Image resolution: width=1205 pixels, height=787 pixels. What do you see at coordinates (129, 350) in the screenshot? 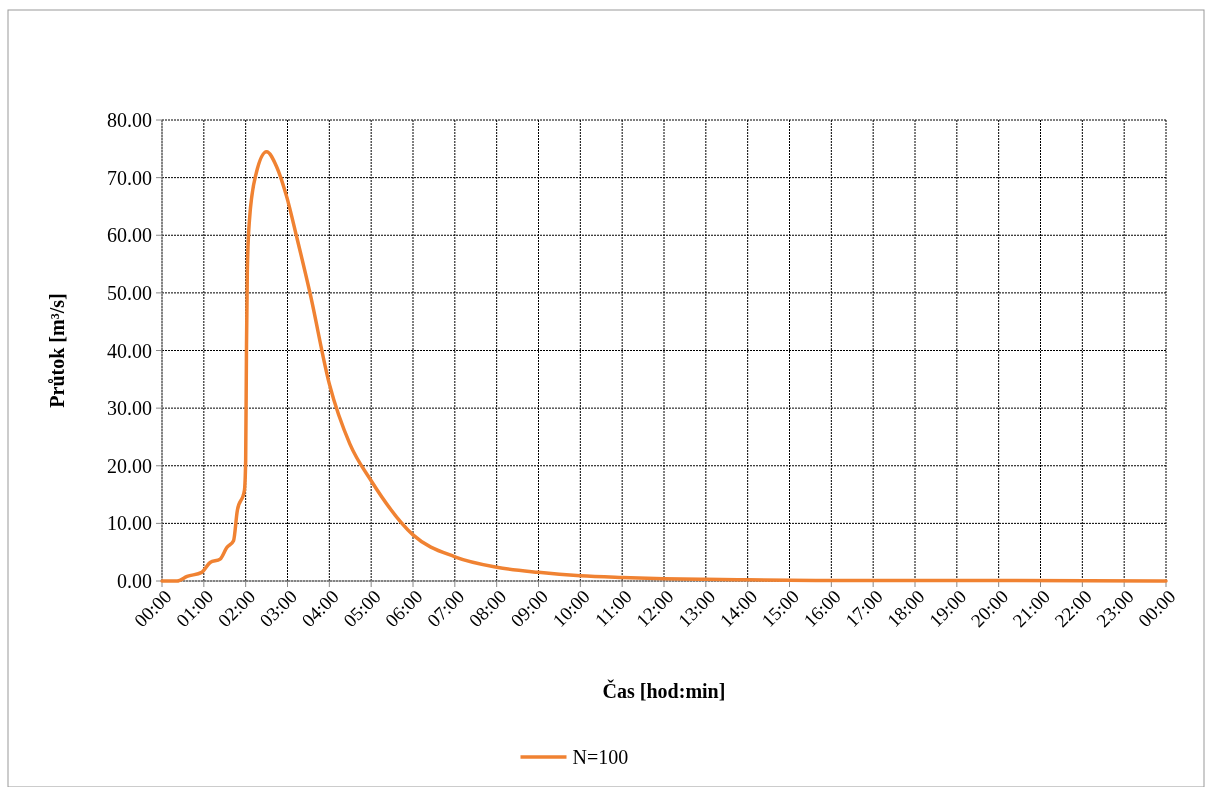
I see `y-tick-label: 40.00` at bounding box center [129, 350].